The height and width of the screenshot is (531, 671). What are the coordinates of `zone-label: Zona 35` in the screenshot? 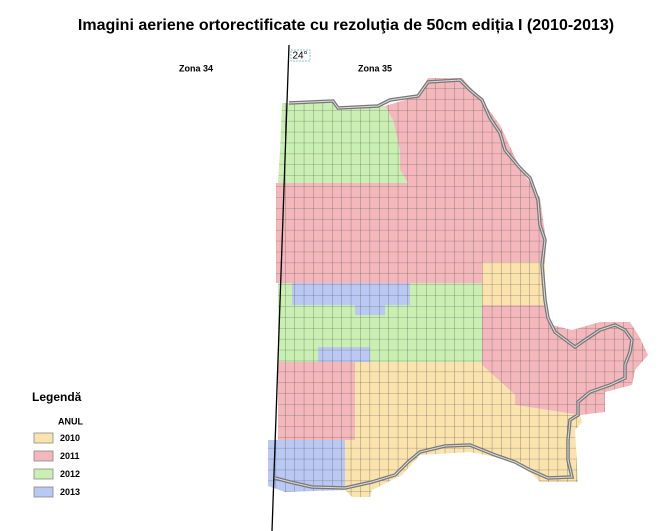 It's located at (375, 68).